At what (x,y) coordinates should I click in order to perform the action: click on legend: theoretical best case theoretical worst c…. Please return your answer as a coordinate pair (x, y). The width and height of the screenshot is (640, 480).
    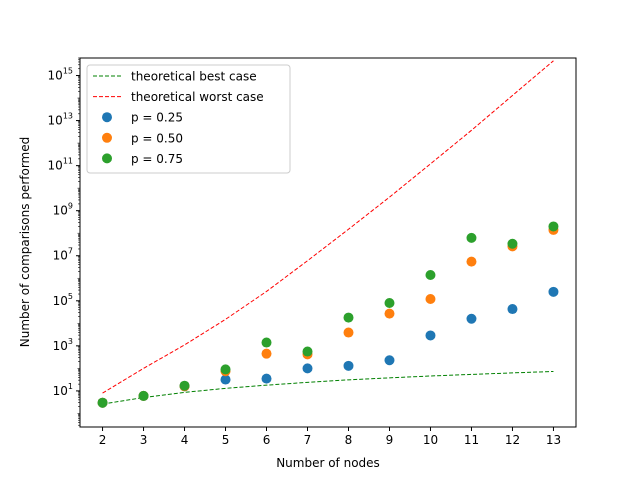
    Looking at the image, I should click on (188, 119).